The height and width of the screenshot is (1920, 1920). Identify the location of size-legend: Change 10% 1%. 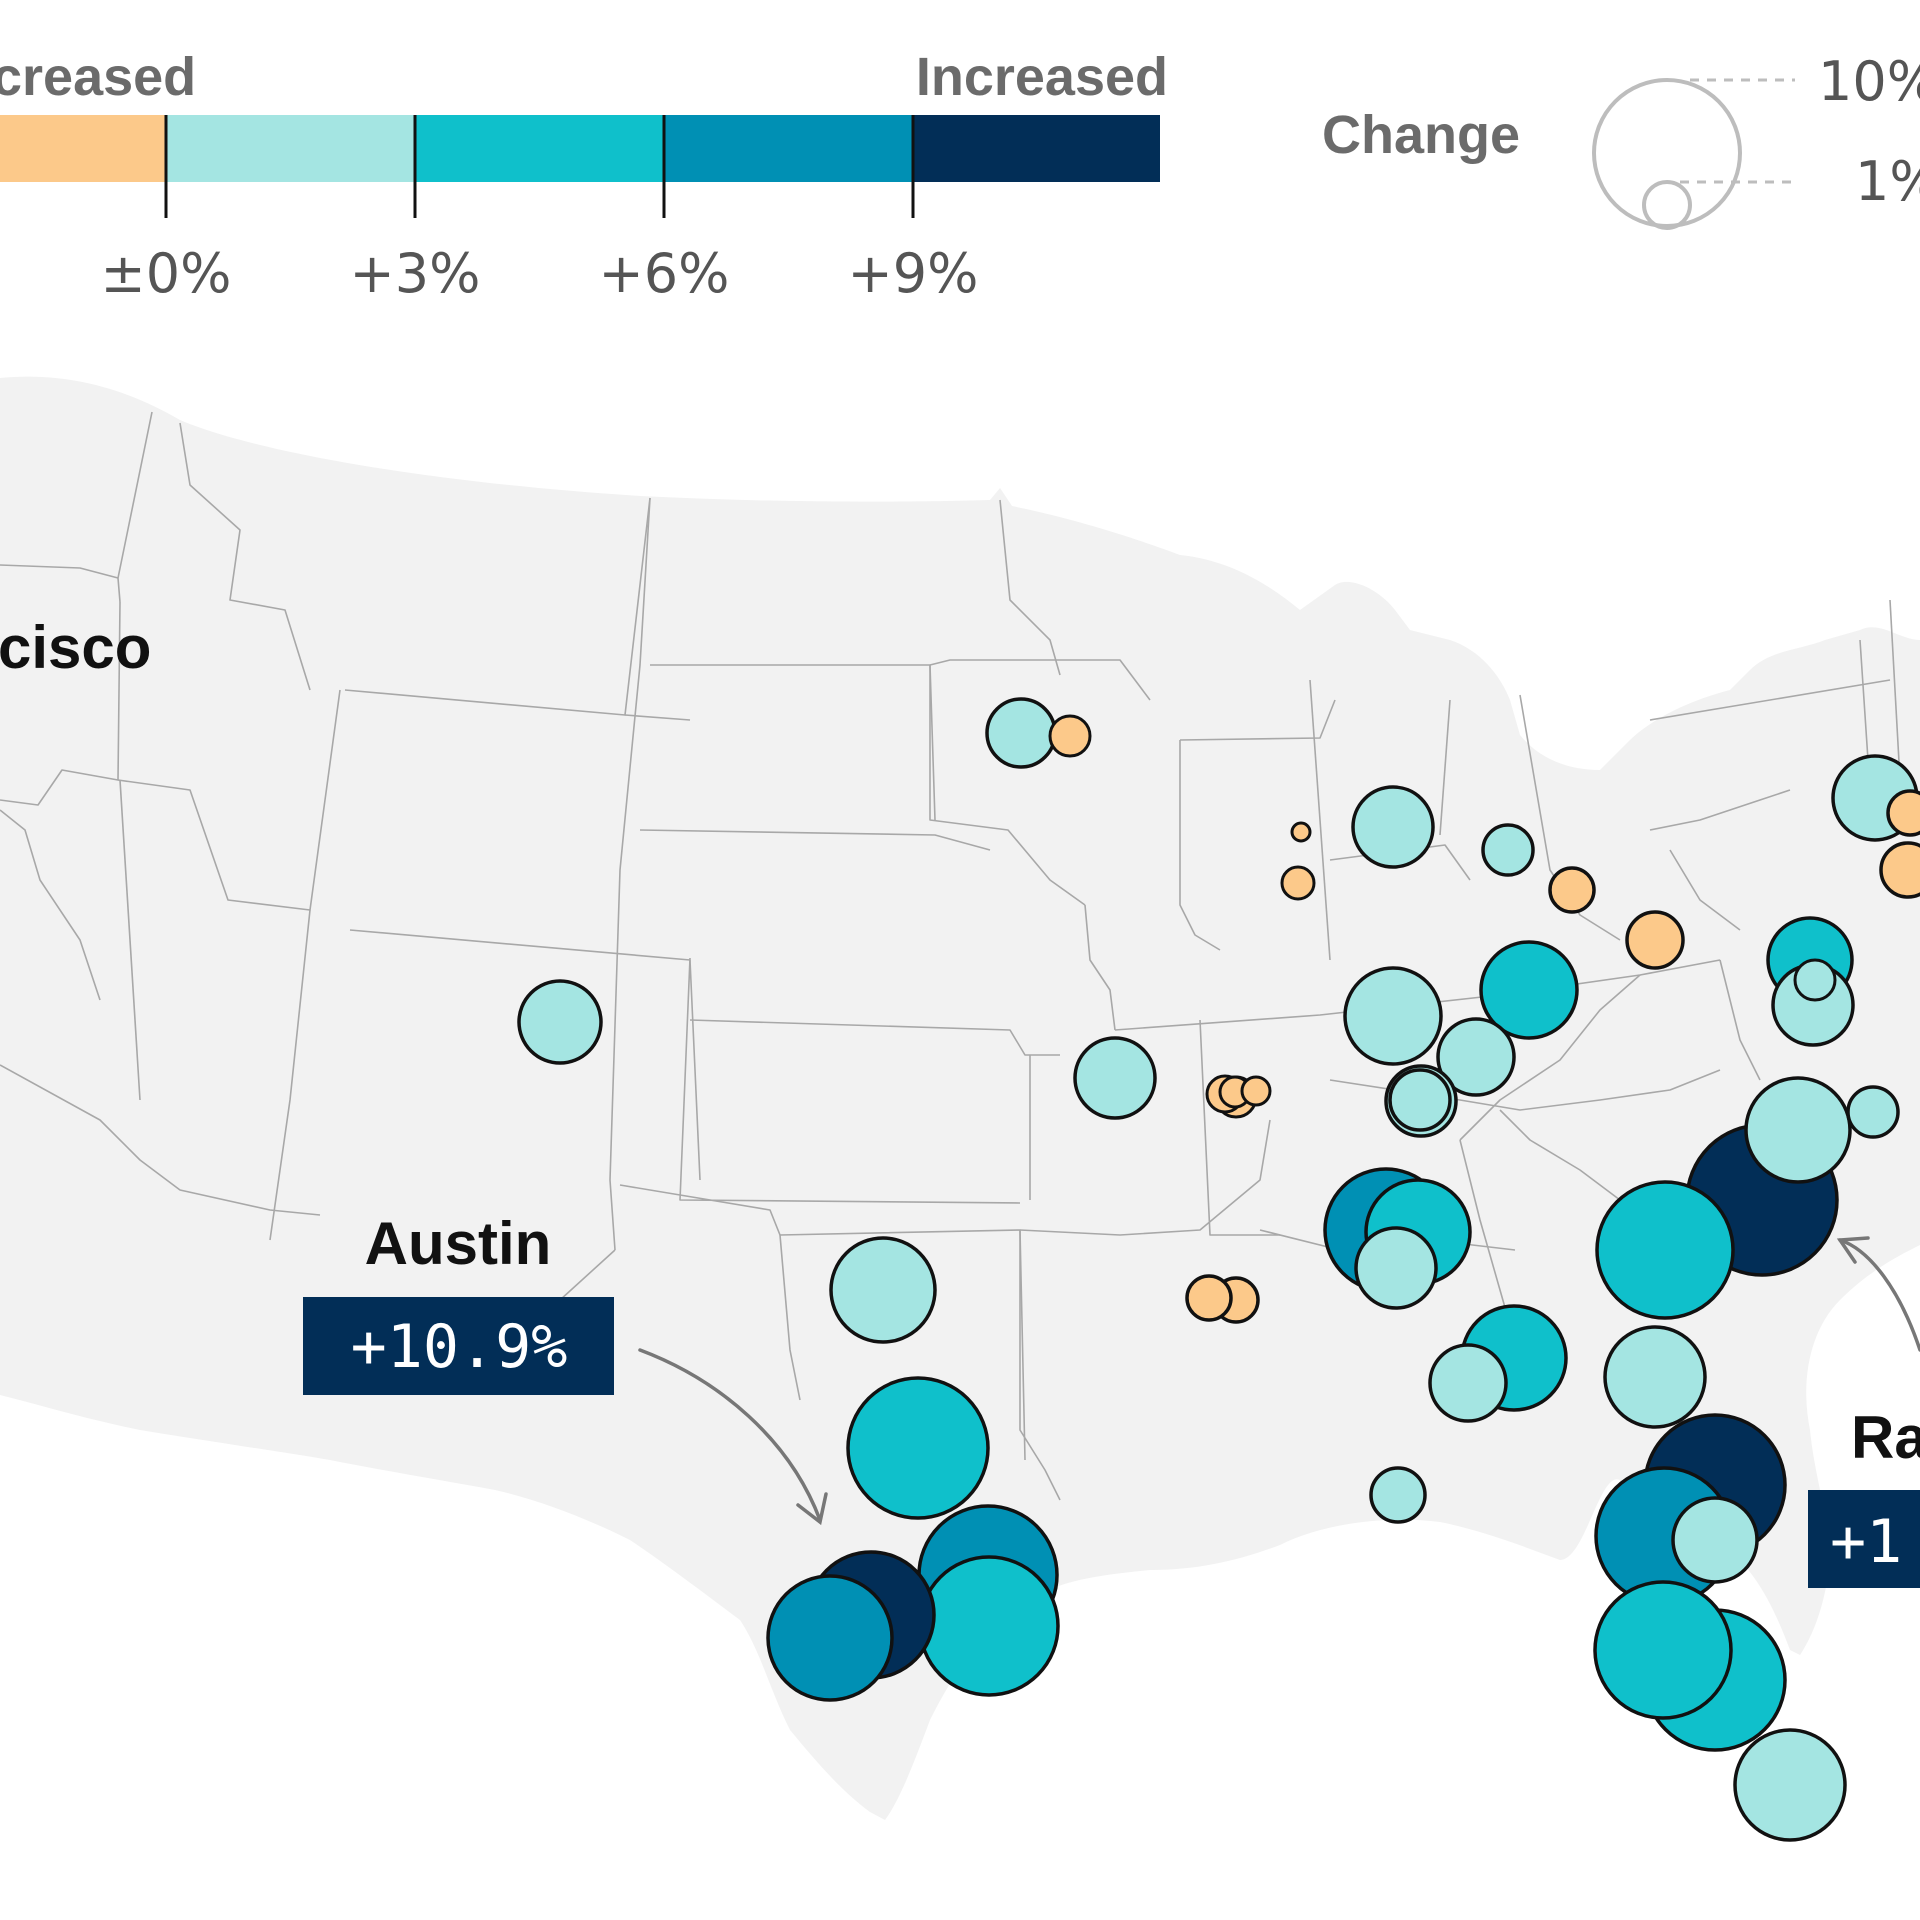
(1621, 140).